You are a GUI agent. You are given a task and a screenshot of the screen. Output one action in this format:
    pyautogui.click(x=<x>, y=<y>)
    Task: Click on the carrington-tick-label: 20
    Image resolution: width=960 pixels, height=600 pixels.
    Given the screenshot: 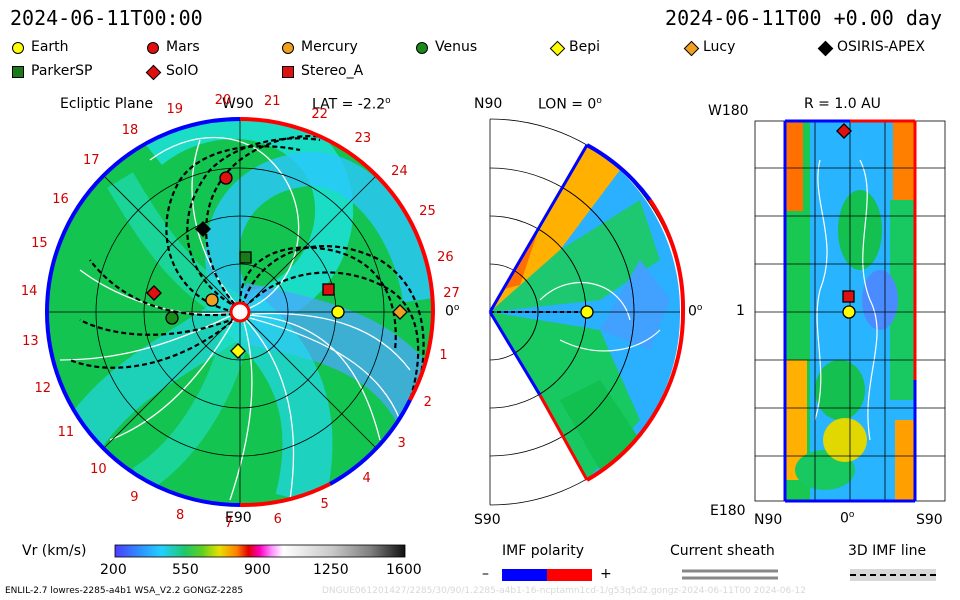 What is the action you would take?
    pyautogui.click(x=223, y=100)
    